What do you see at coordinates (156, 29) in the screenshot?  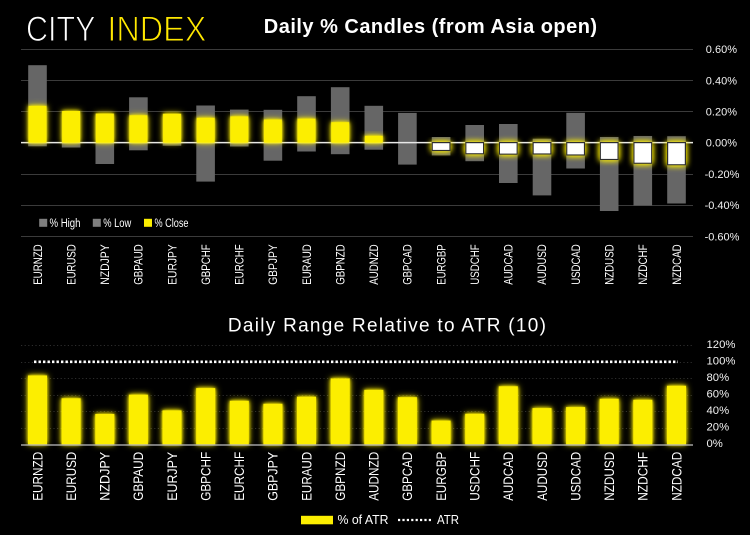 I see `svg-text: INDEX` at bounding box center [156, 29].